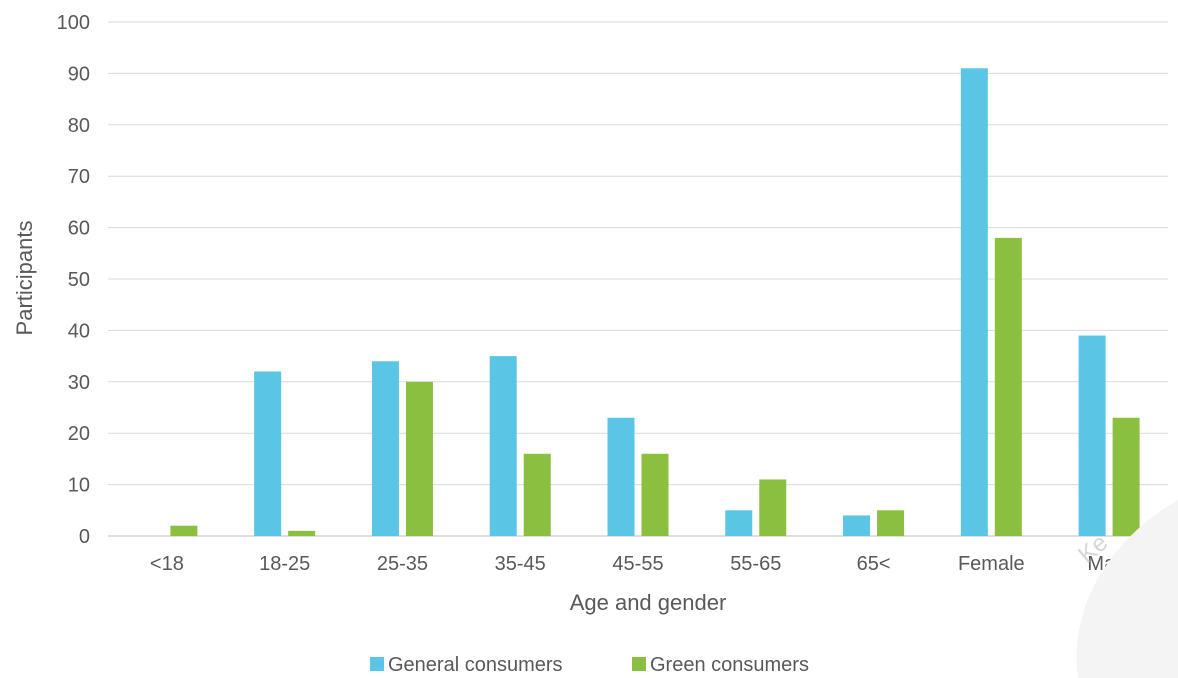 The width and height of the screenshot is (1178, 678). Describe the element at coordinates (284, 564) in the screenshot. I see `x-tick-label: 18-25` at that location.